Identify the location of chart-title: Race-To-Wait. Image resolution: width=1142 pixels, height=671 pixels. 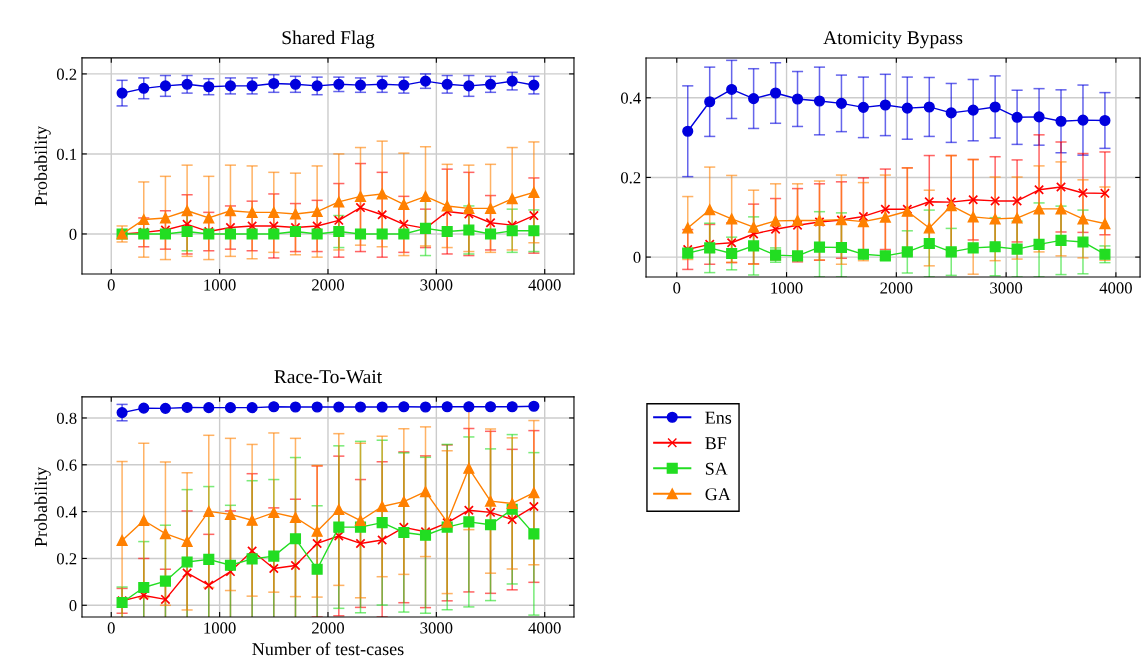
(328, 377).